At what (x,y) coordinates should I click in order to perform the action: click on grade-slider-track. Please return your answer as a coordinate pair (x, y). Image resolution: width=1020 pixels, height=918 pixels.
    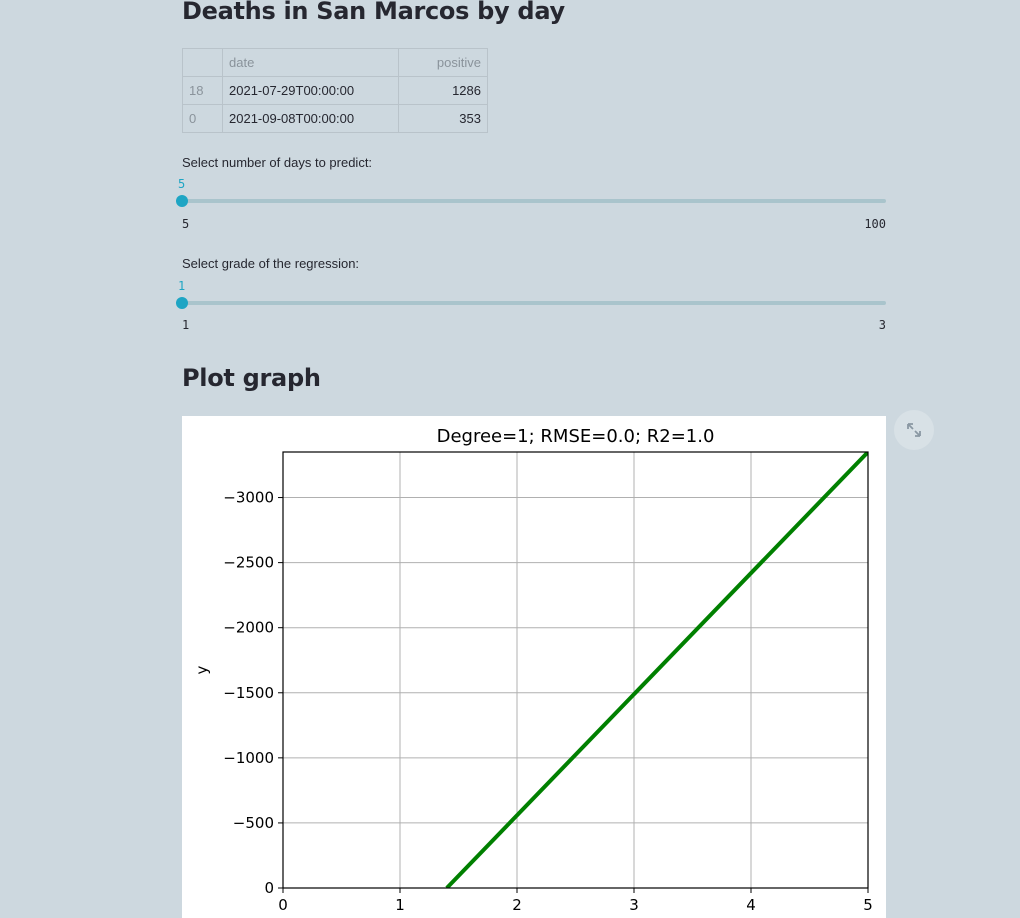
    Looking at the image, I should click on (531, 303).